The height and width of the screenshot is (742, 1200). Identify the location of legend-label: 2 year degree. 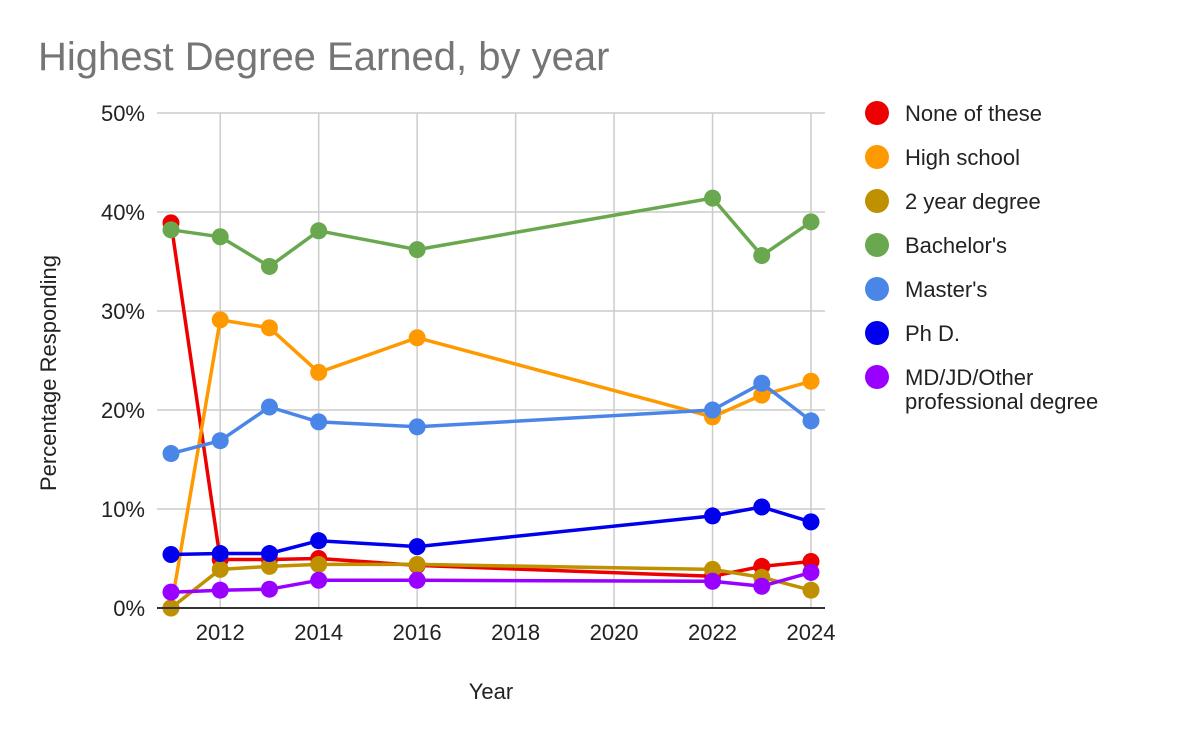
(973, 201).